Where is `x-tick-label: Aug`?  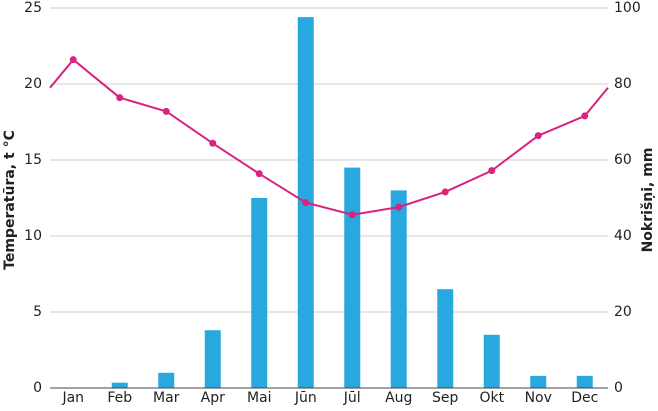 x-tick-label: Aug is located at coordinates (398, 398).